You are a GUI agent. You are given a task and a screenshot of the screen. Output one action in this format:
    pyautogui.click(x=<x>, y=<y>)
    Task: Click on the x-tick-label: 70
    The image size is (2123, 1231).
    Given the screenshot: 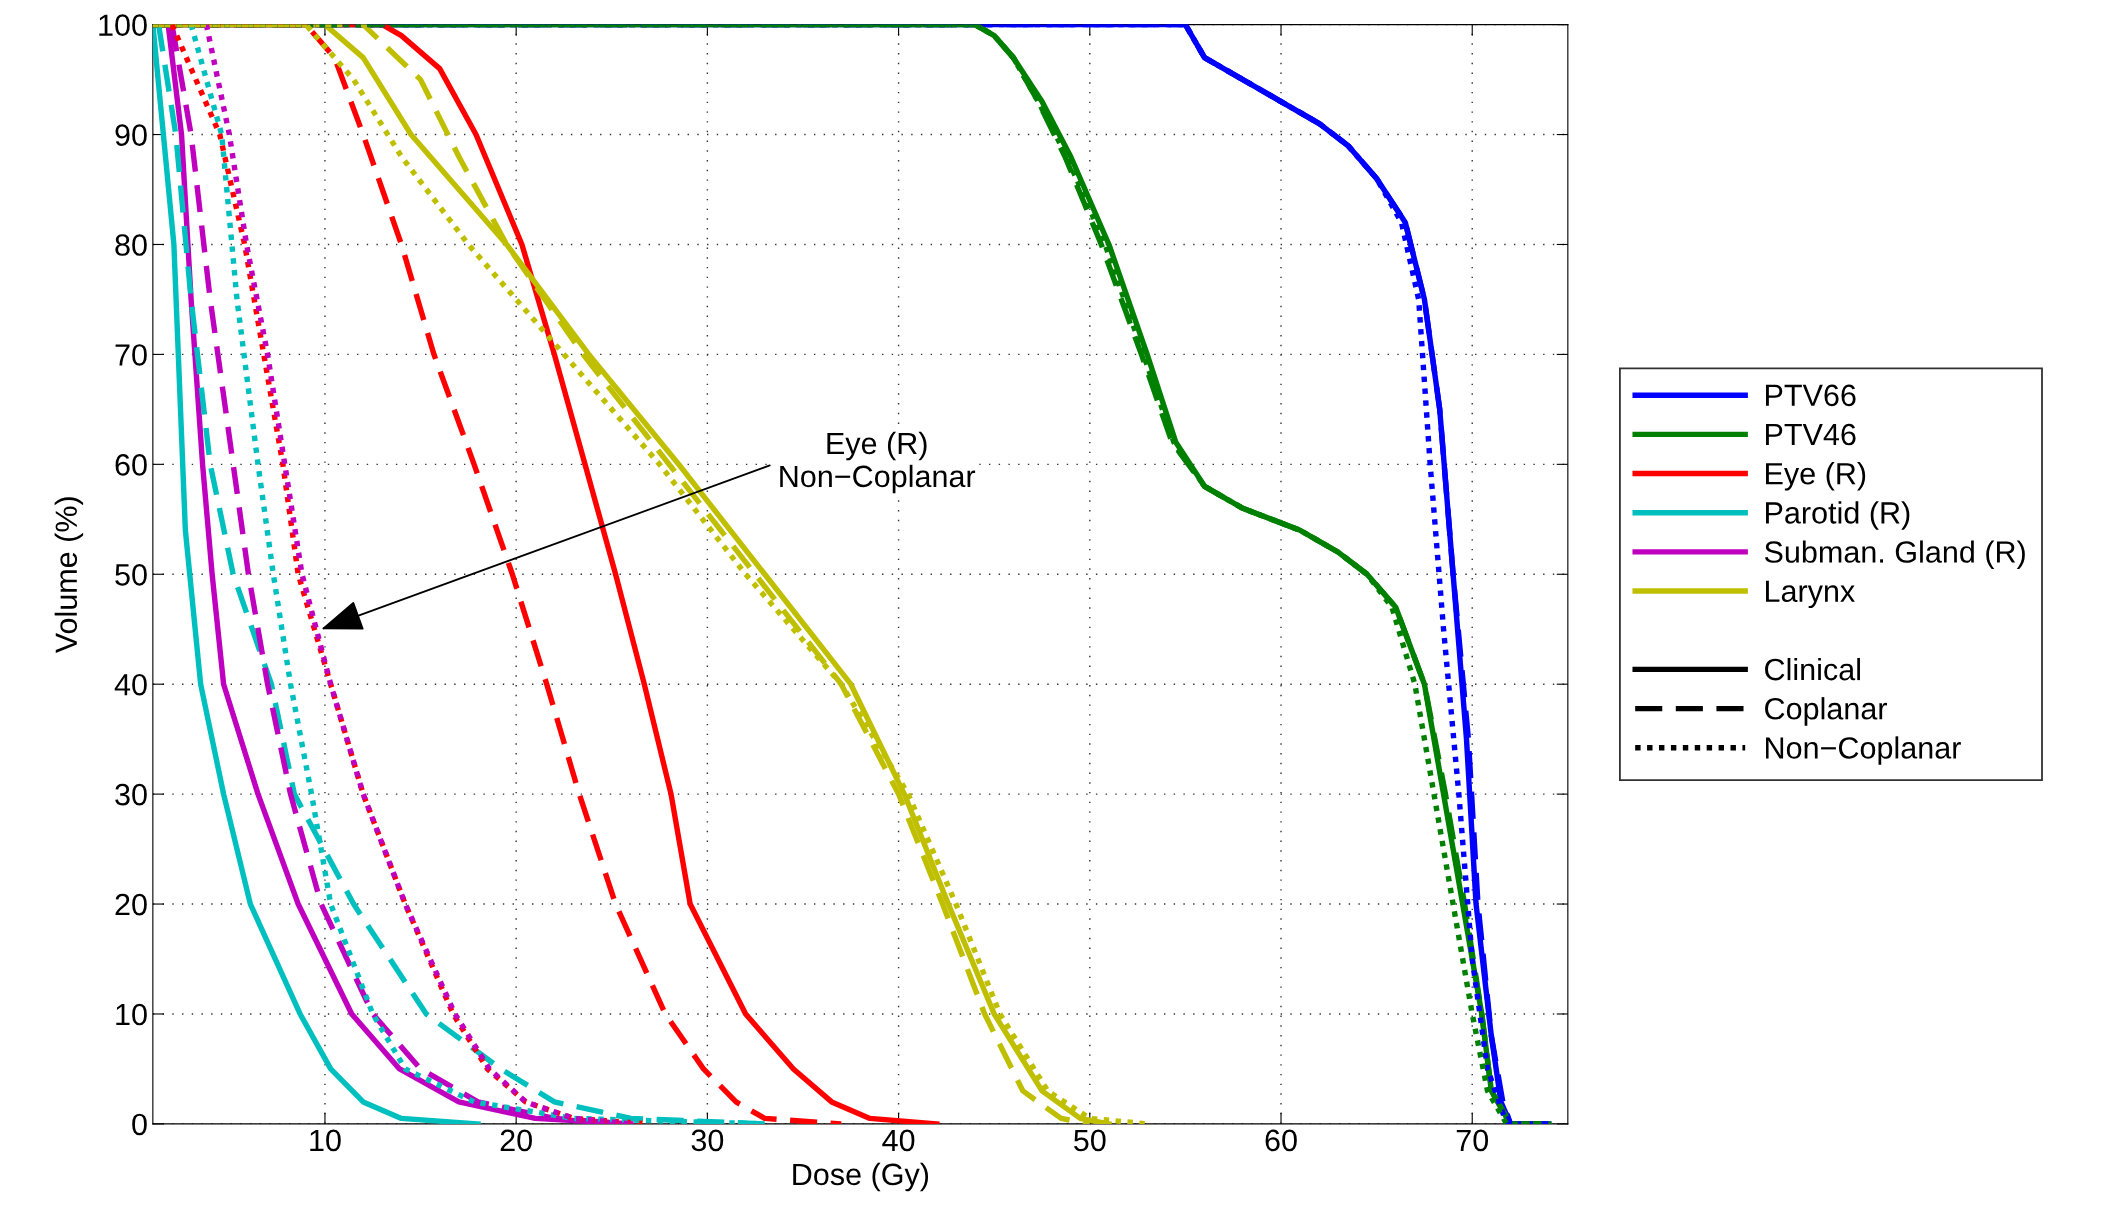 What is the action you would take?
    pyautogui.click(x=1472, y=1140)
    